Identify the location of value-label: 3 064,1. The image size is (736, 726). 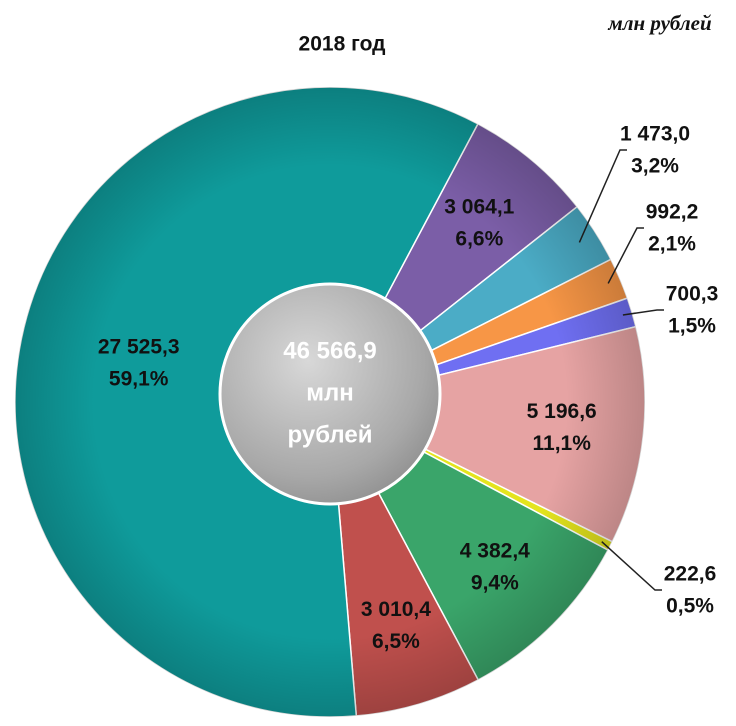
(479, 207).